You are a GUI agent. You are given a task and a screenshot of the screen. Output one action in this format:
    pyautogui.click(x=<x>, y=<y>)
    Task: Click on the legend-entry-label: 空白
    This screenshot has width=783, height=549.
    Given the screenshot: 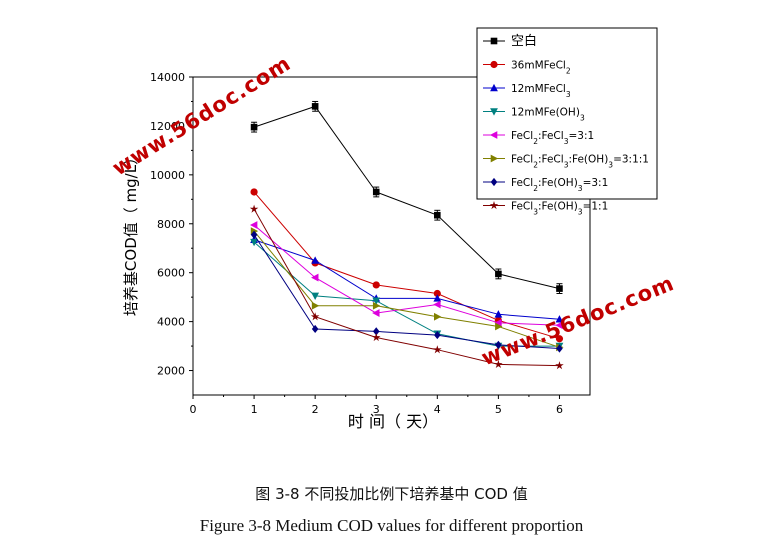 What is the action you would take?
    pyautogui.click(x=524, y=41)
    